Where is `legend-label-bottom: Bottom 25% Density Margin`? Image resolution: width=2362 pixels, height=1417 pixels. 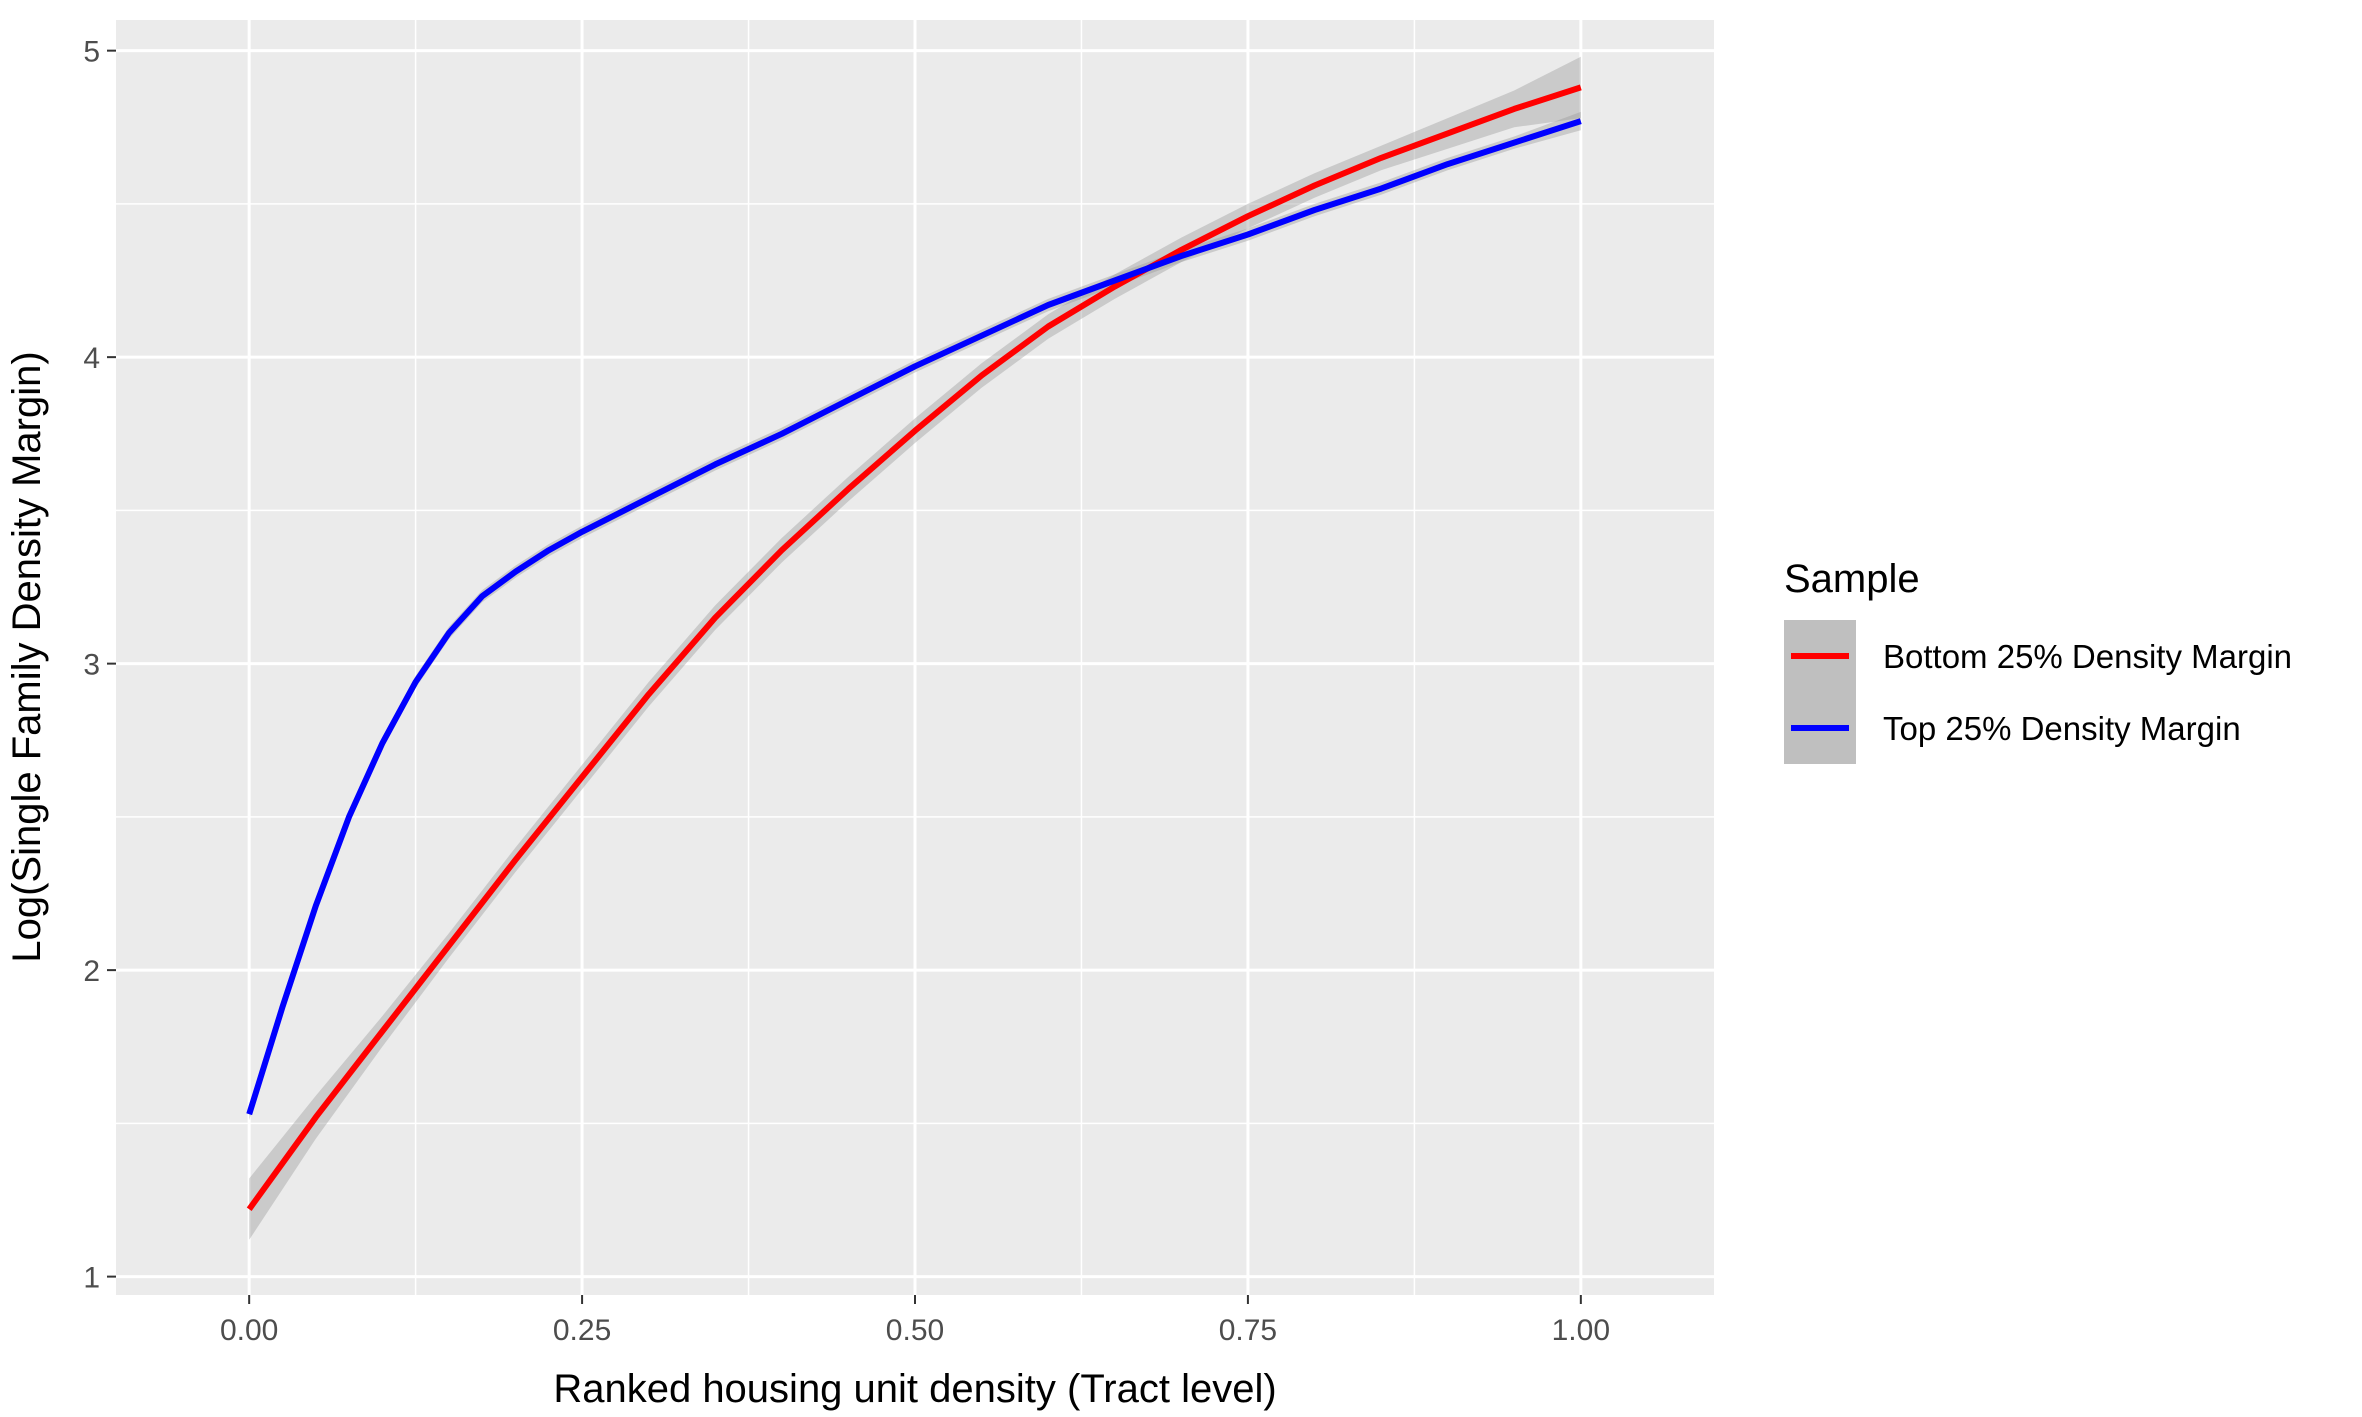
legend-label-bottom: Bottom 25% Density Margin is located at coordinates (2087, 656).